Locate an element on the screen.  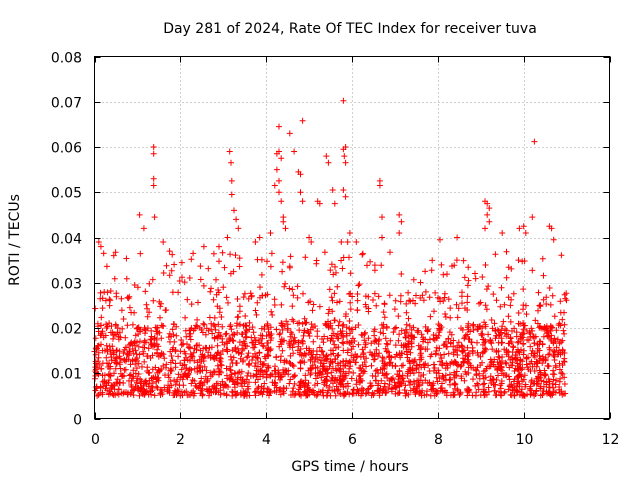
y-tick-label: 0.04 is located at coordinates (66, 240).